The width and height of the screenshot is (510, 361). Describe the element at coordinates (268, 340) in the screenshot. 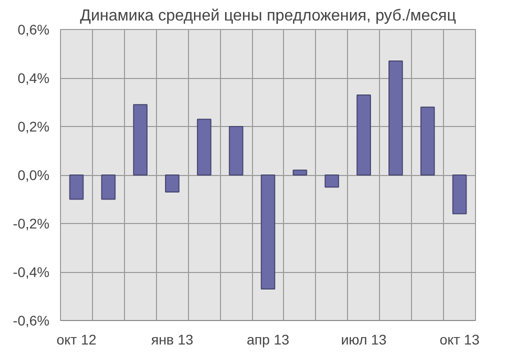

I see `x-tick-label: апр 13` at that location.